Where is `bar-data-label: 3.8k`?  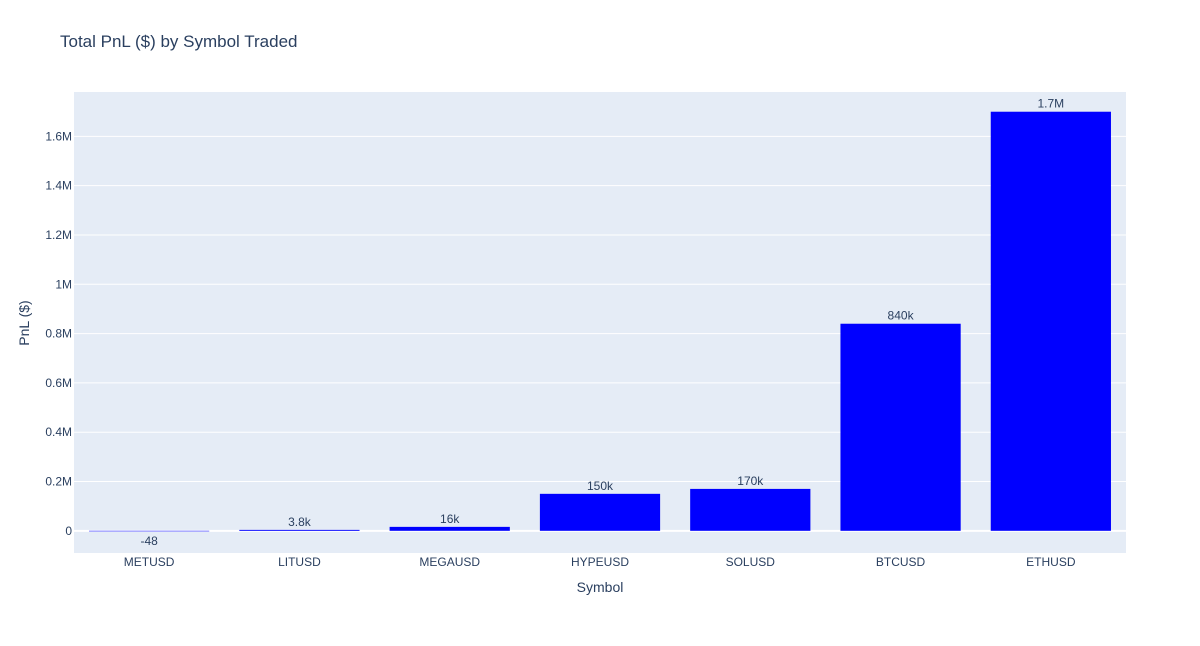 bar-data-label: 3.8k is located at coordinates (300, 522).